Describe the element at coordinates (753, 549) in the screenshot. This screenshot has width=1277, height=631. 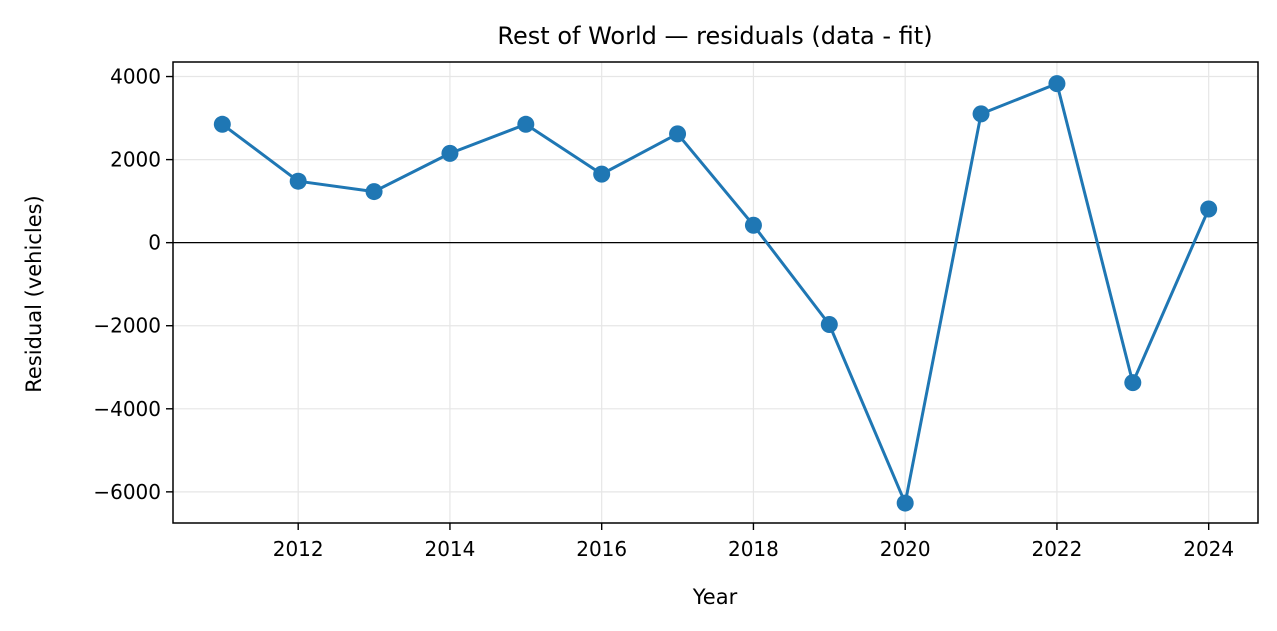
I see `x-tick-label: 2018` at that location.